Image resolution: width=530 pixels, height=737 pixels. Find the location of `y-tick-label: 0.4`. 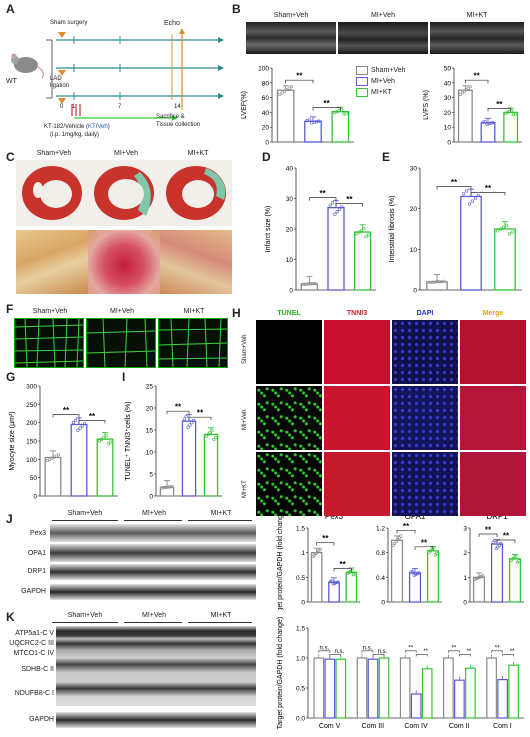

y-tick-label: 0.4 is located at coordinates (380, 578).